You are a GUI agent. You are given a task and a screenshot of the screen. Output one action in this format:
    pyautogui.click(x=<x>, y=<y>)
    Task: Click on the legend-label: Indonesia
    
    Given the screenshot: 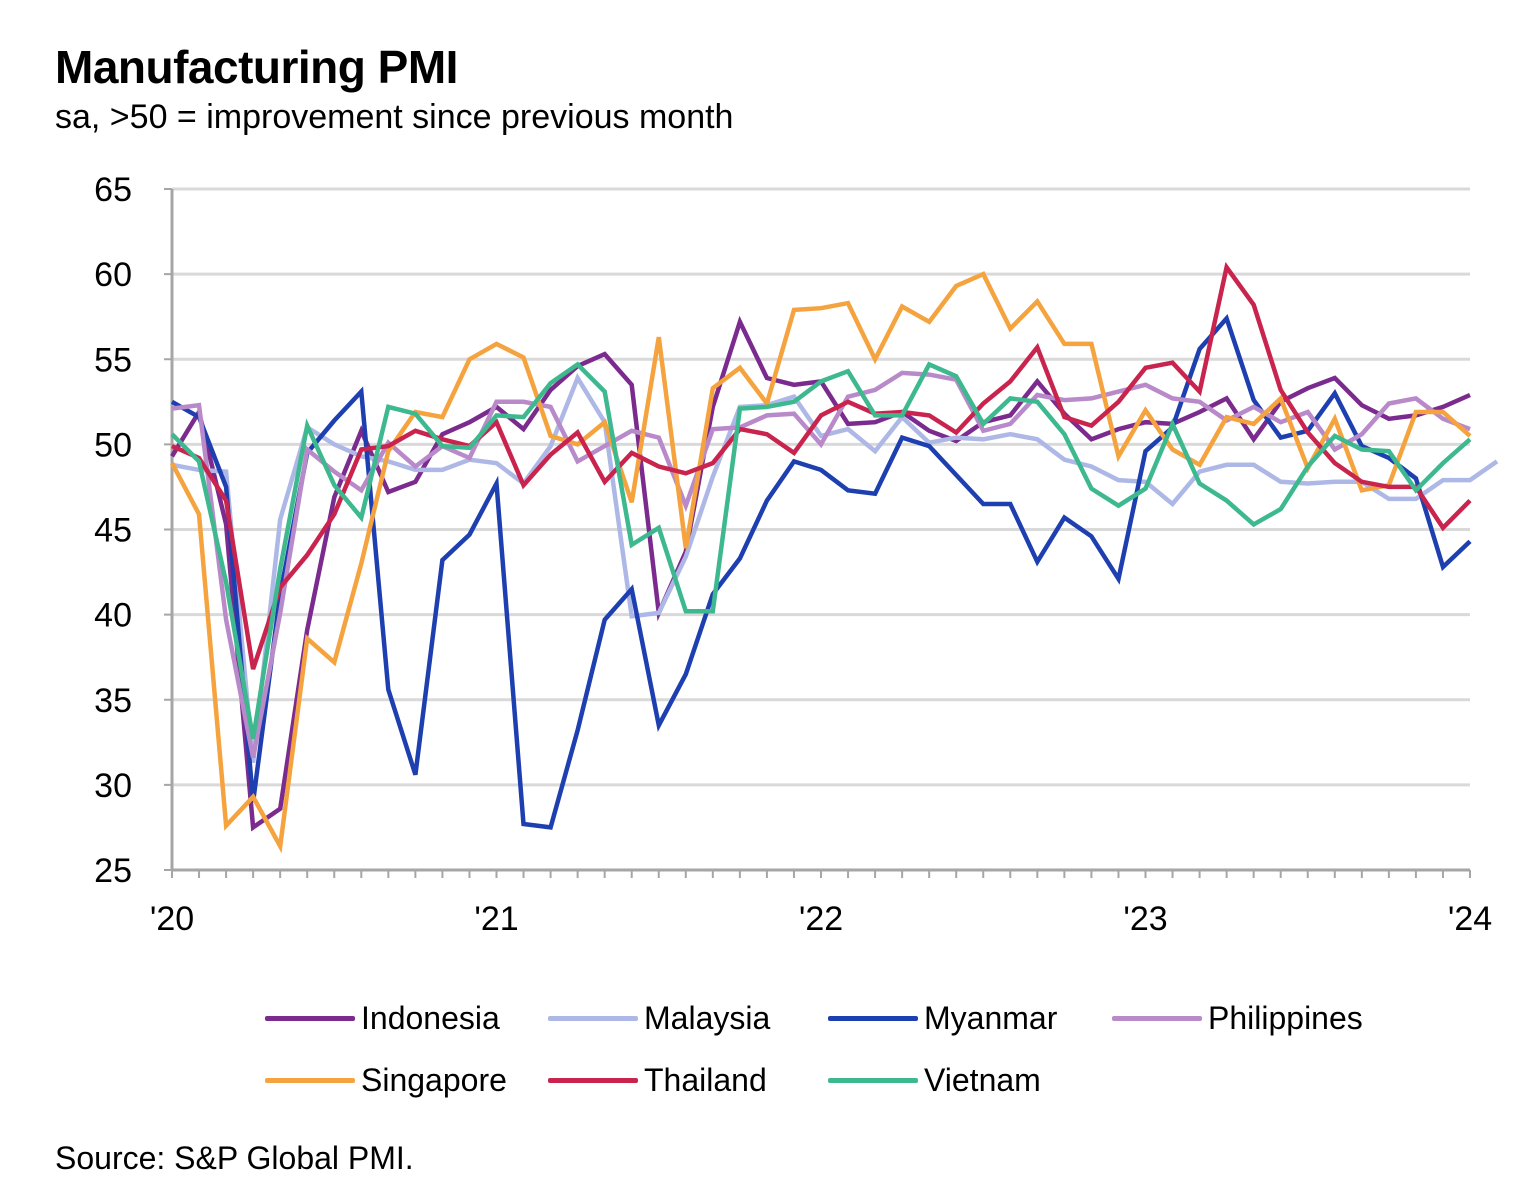 What is the action you would take?
    pyautogui.click(x=430, y=1018)
    